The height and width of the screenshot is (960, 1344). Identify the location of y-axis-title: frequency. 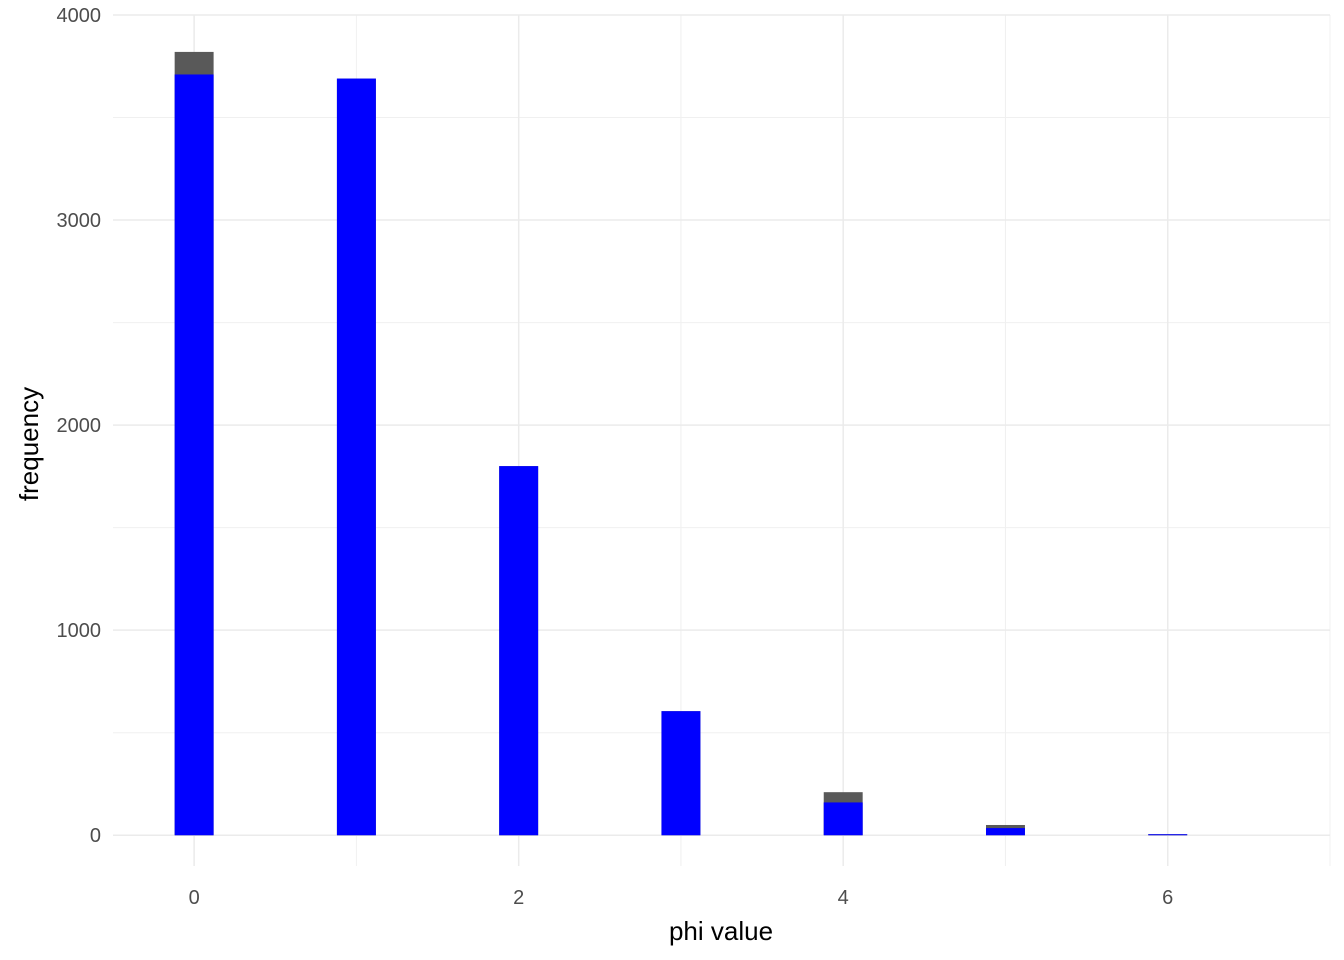
(29, 444).